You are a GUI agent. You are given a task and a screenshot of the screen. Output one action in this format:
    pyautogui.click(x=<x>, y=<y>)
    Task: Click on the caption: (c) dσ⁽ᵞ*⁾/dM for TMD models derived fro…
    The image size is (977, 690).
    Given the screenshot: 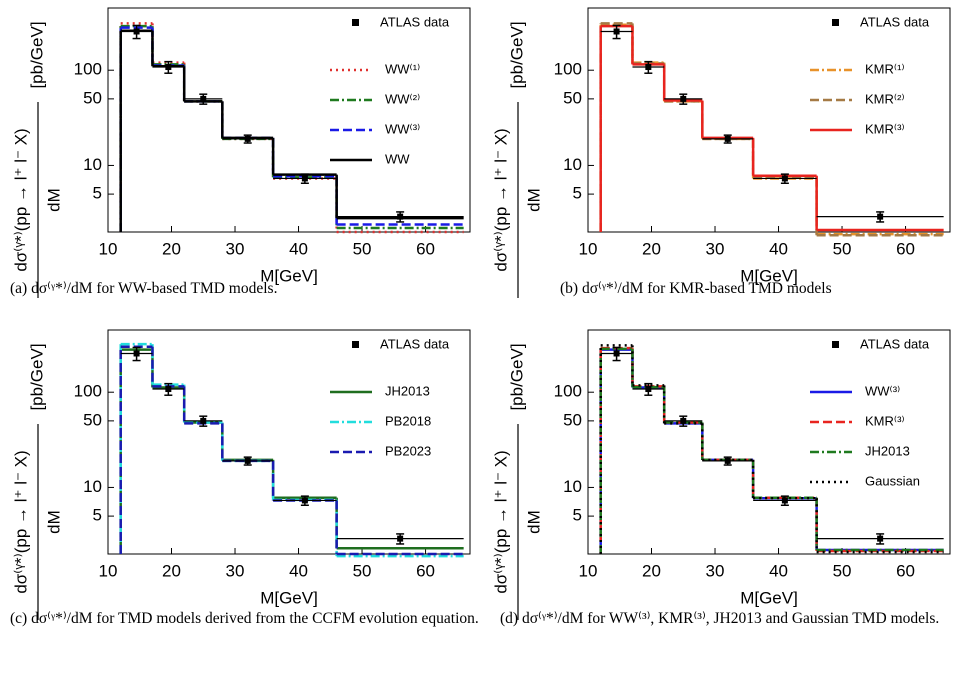 What is the action you would take?
    pyautogui.click(x=244, y=618)
    